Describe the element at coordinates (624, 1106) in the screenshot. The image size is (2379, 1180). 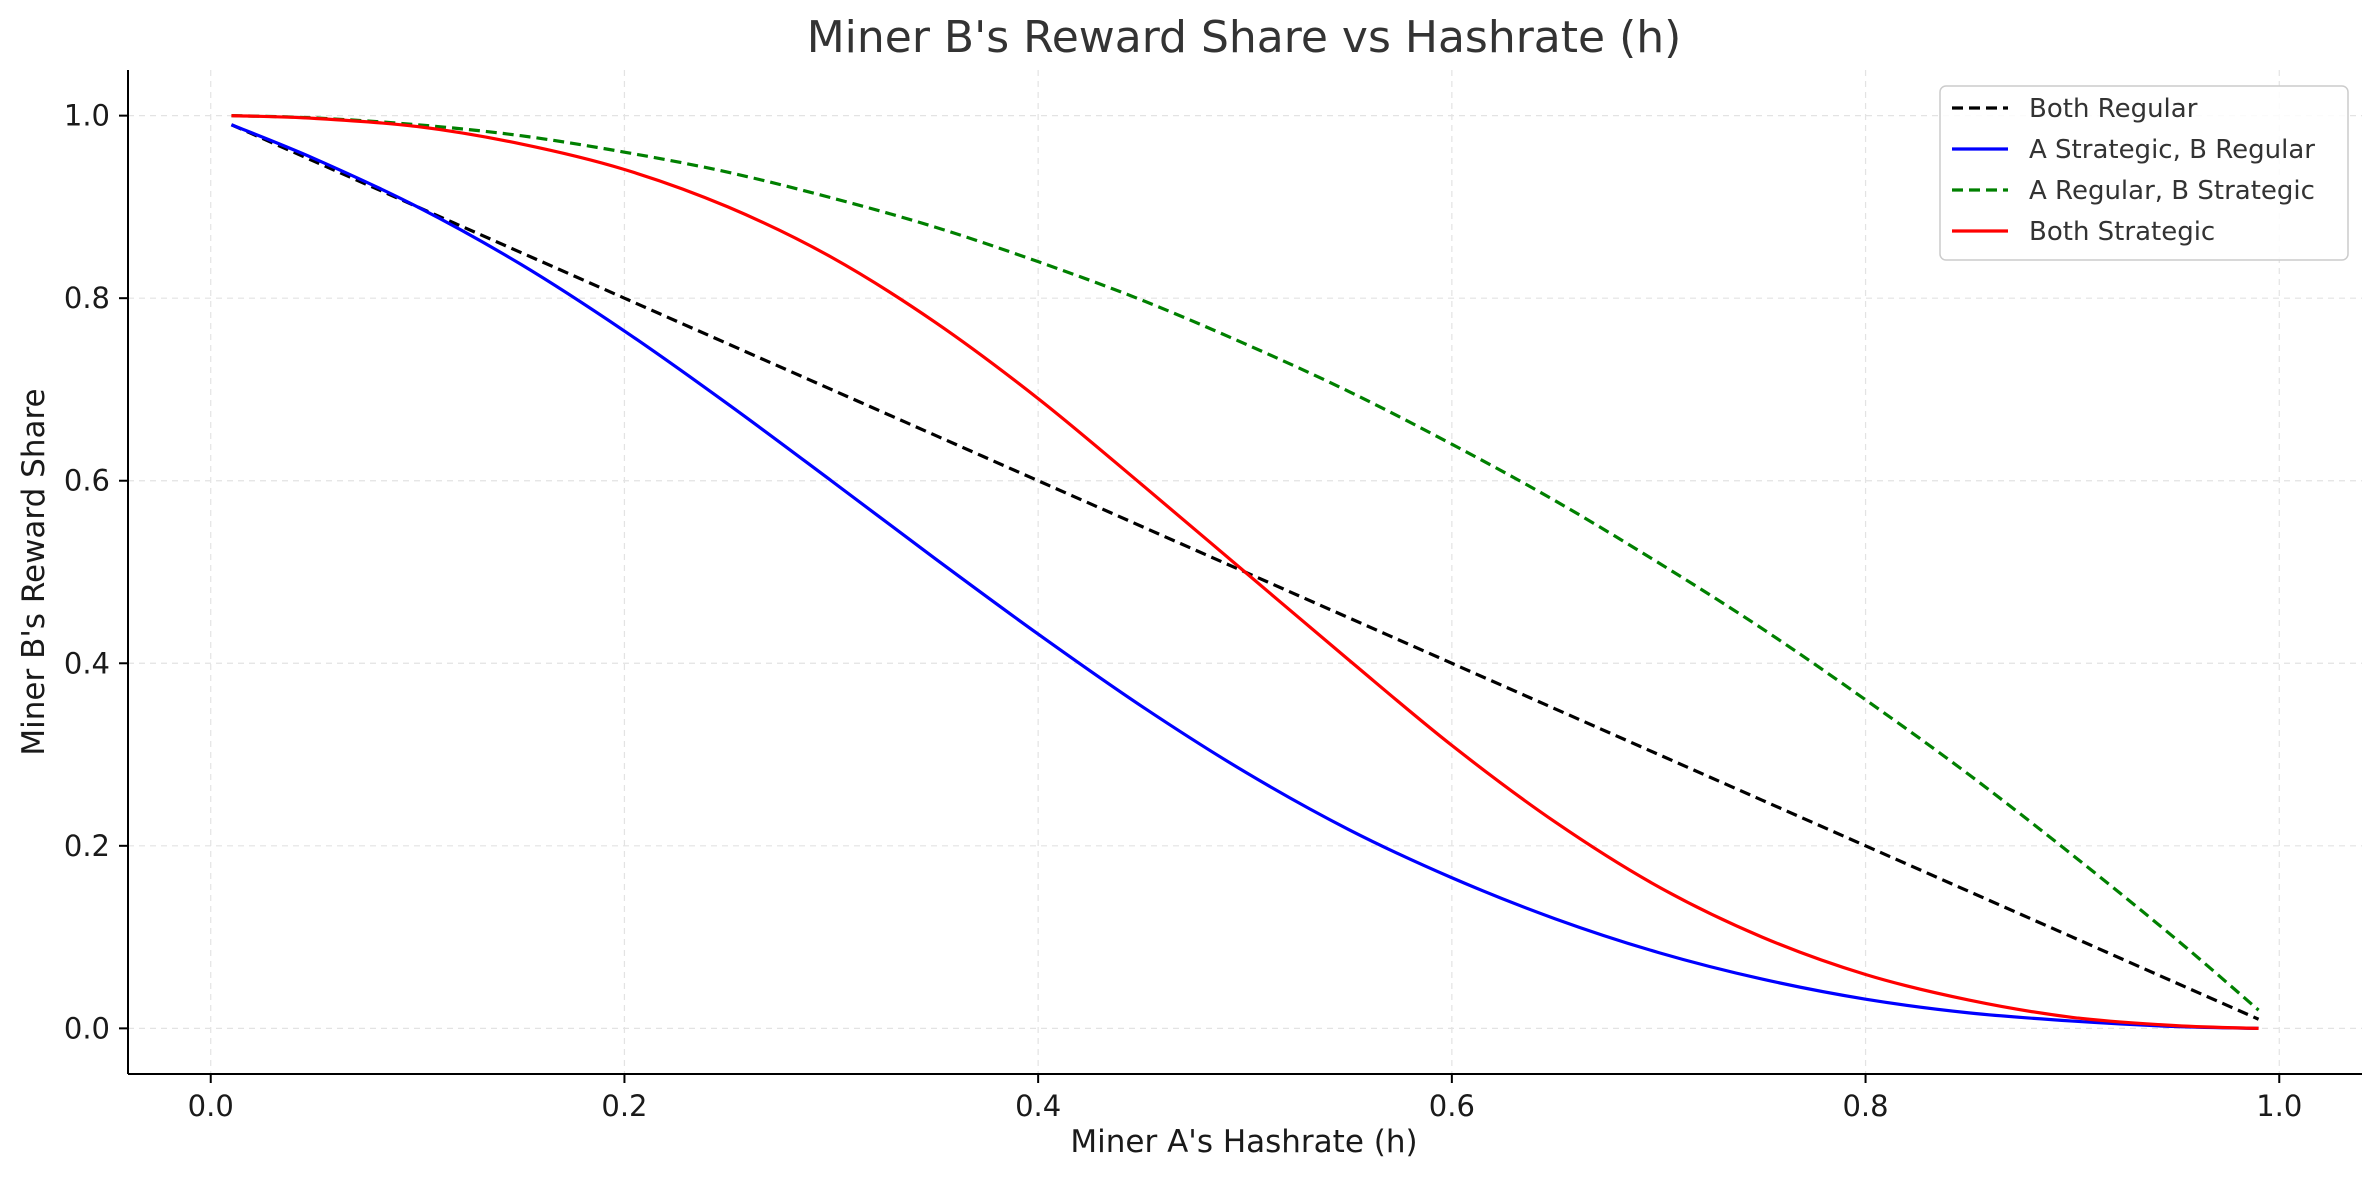
I see `x-tick-label-1: 0.2` at that location.